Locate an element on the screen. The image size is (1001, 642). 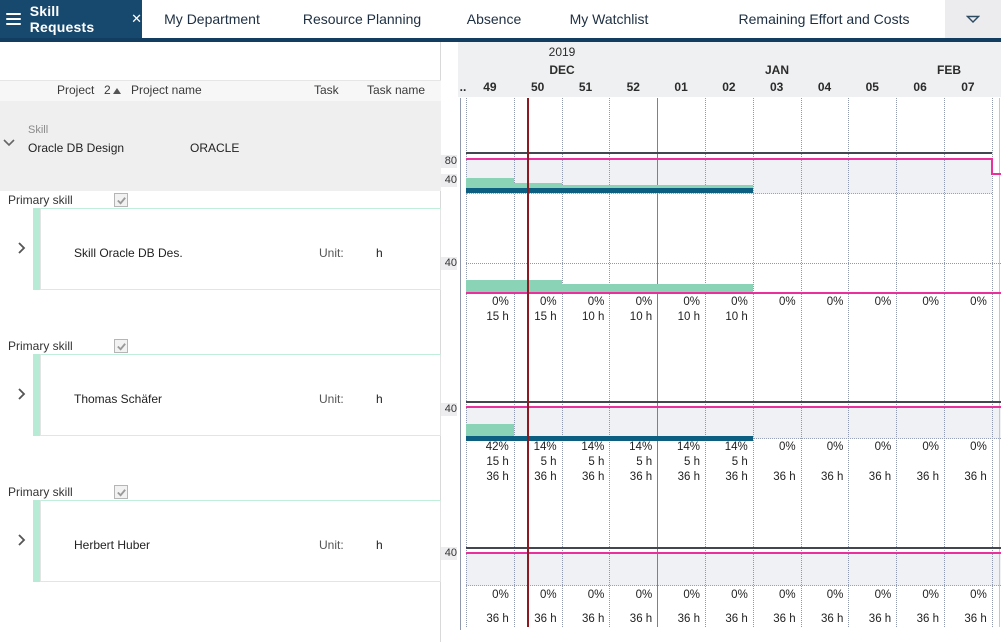
close-tab-icon: ✕ is located at coordinates (136, 18).